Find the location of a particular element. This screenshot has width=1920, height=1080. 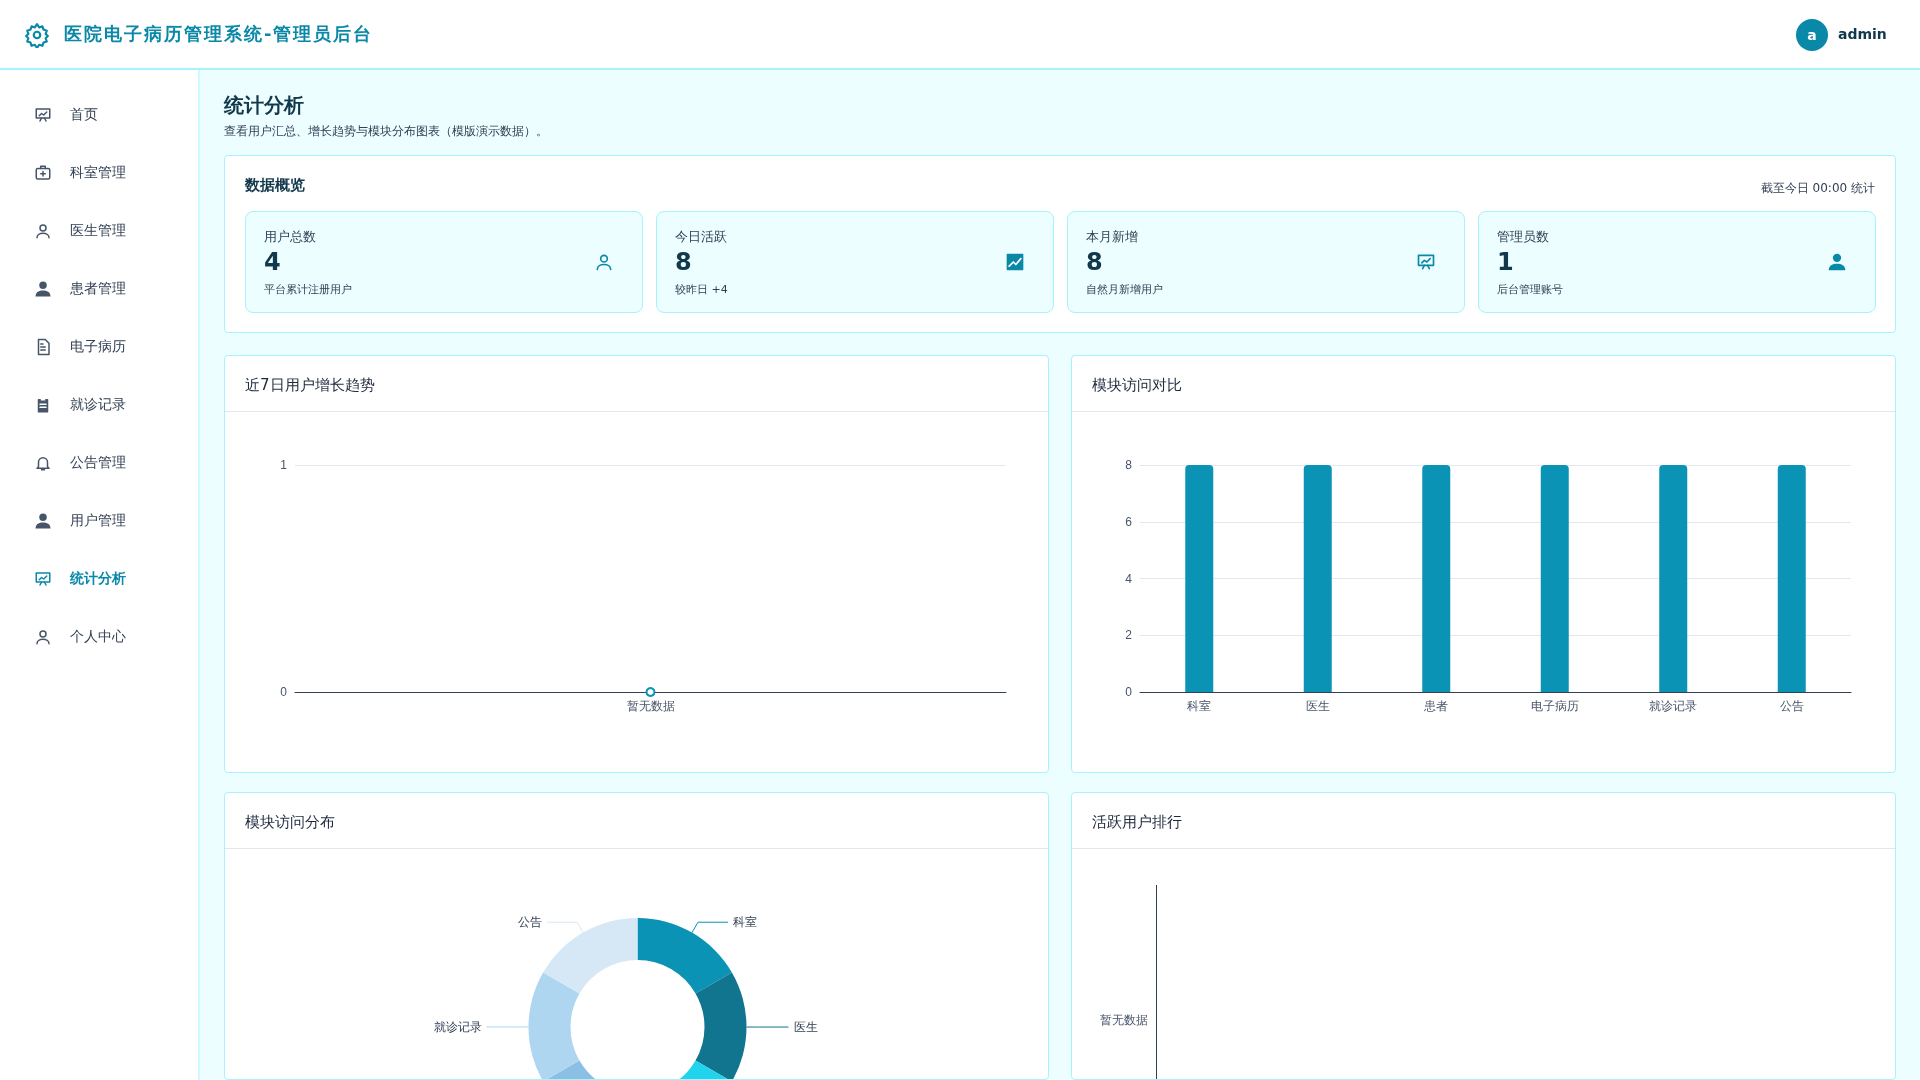

text: 暂无数据 is located at coordinates (1124, 1020).